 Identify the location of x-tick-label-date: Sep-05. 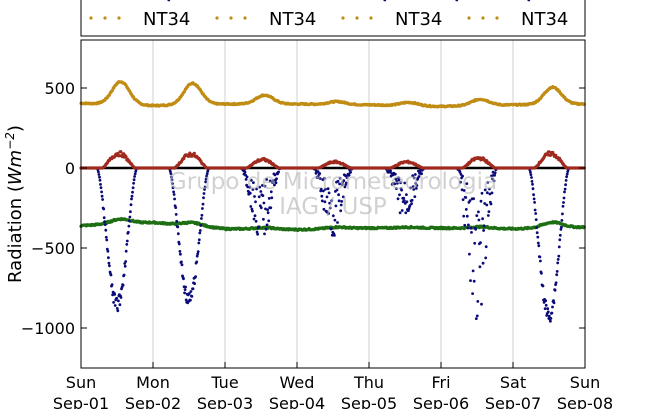
(369, 401).